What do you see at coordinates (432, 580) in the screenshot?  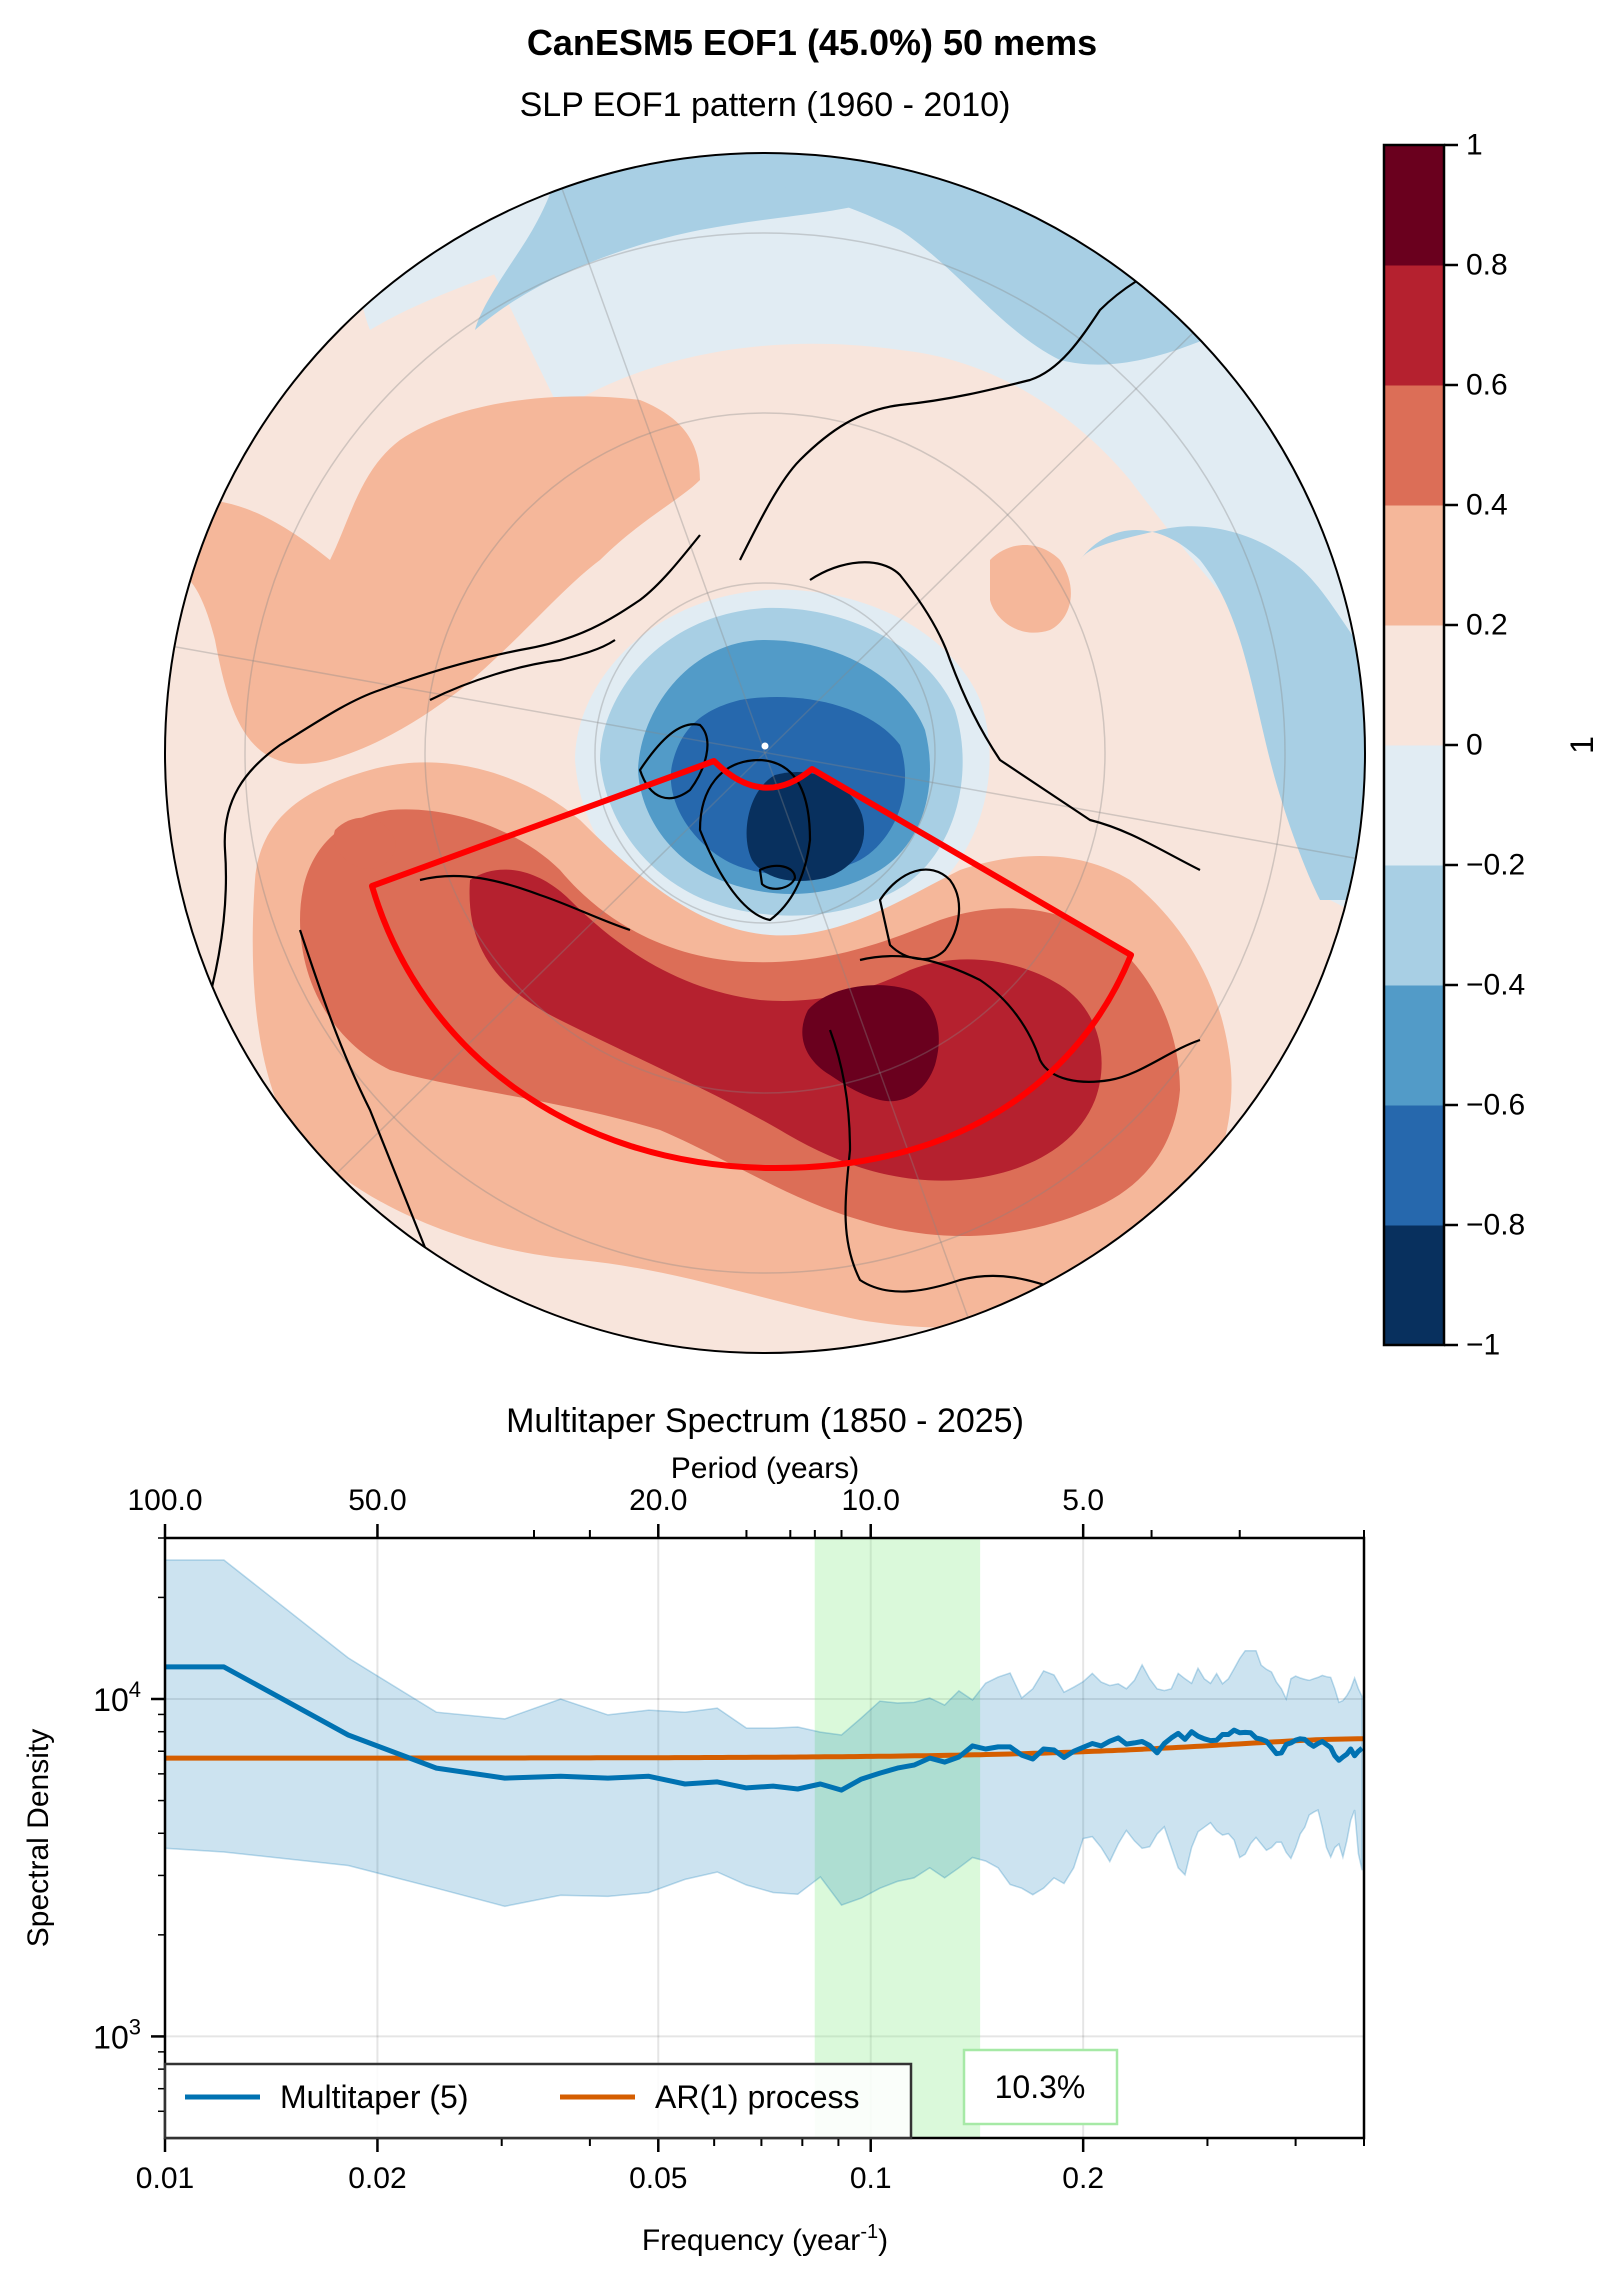 I see `contour-level-0.2-0.4-west` at bounding box center [432, 580].